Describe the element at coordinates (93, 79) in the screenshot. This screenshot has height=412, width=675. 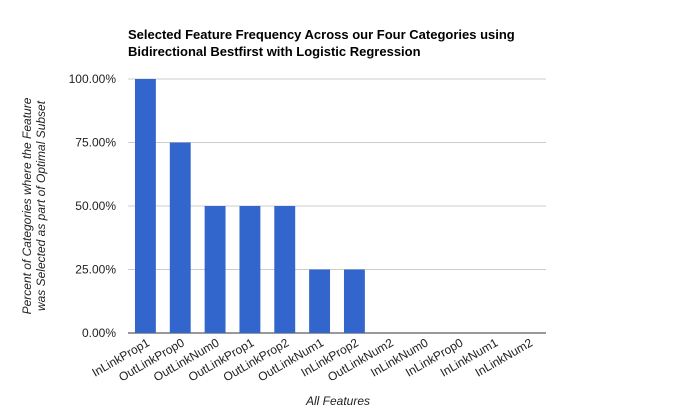
I see `y-tick-label: 100.00%` at that location.